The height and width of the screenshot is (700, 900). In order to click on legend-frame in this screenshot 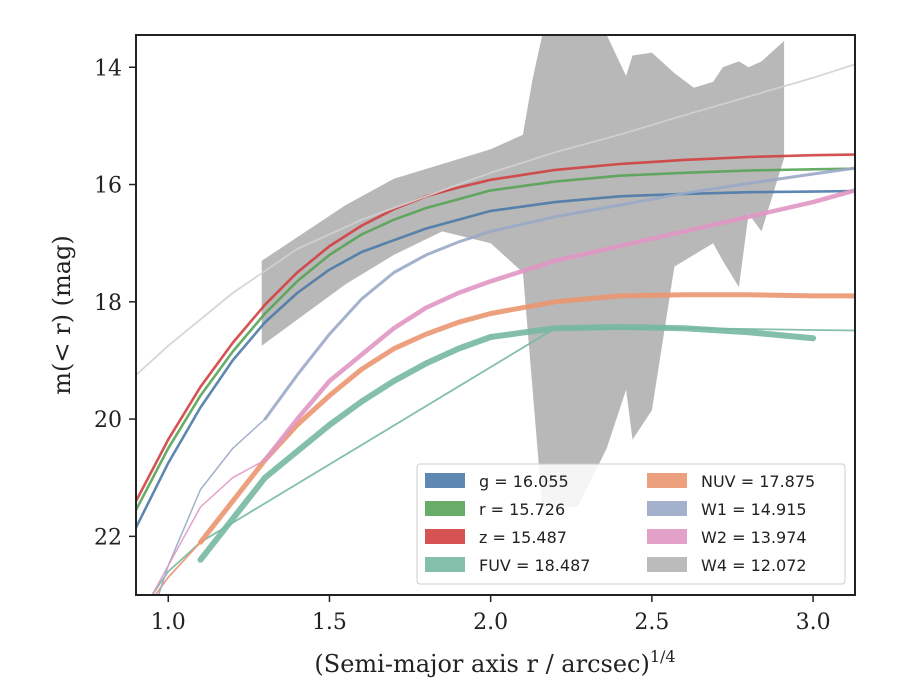, I will do `click(631, 524)`.